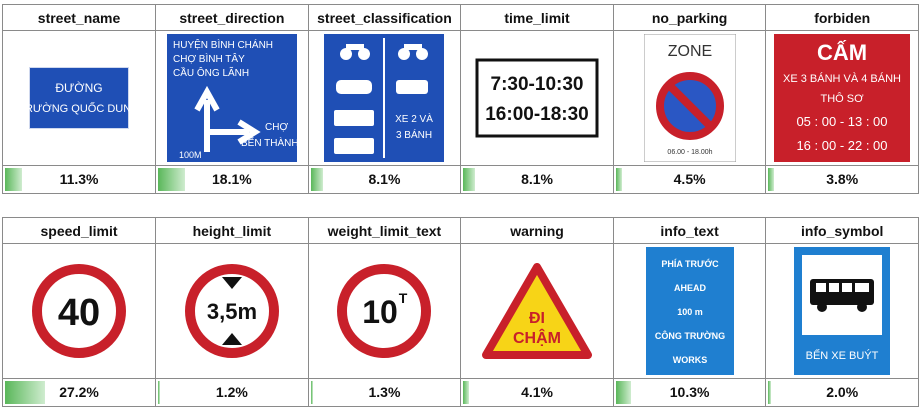 The image size is (922, 411). Describe the element at coordinates (78, 87) in the screenshot. I see `street-name-line1: ĐƯỜNG` at that location.